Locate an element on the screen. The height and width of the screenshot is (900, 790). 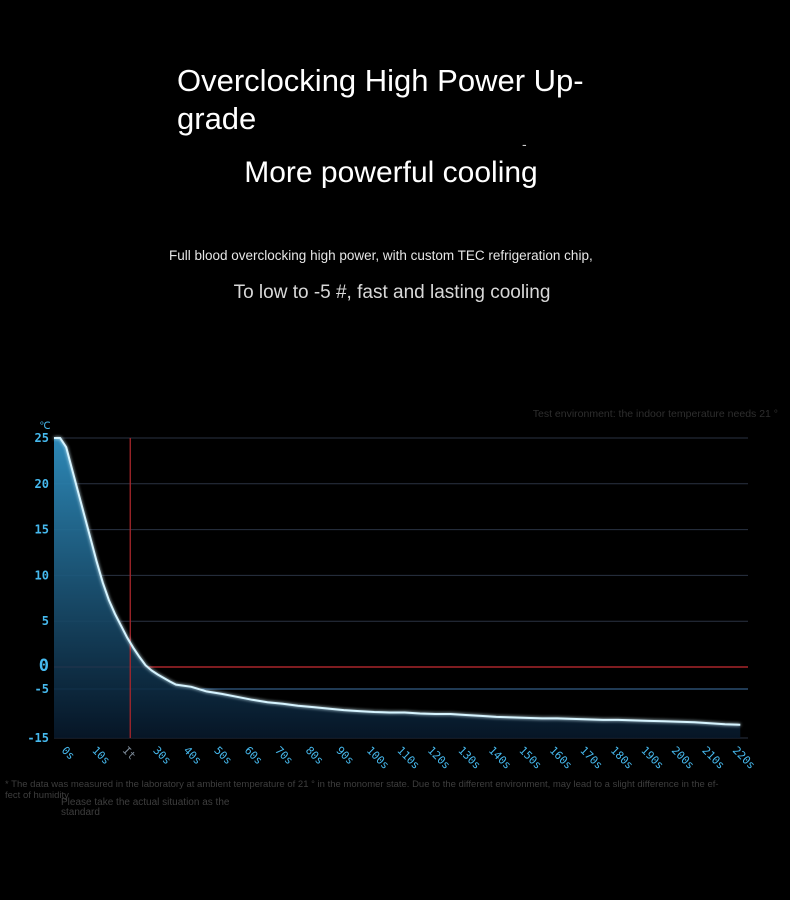
x-tick-label: 70s is located at coordinates (283, 755).